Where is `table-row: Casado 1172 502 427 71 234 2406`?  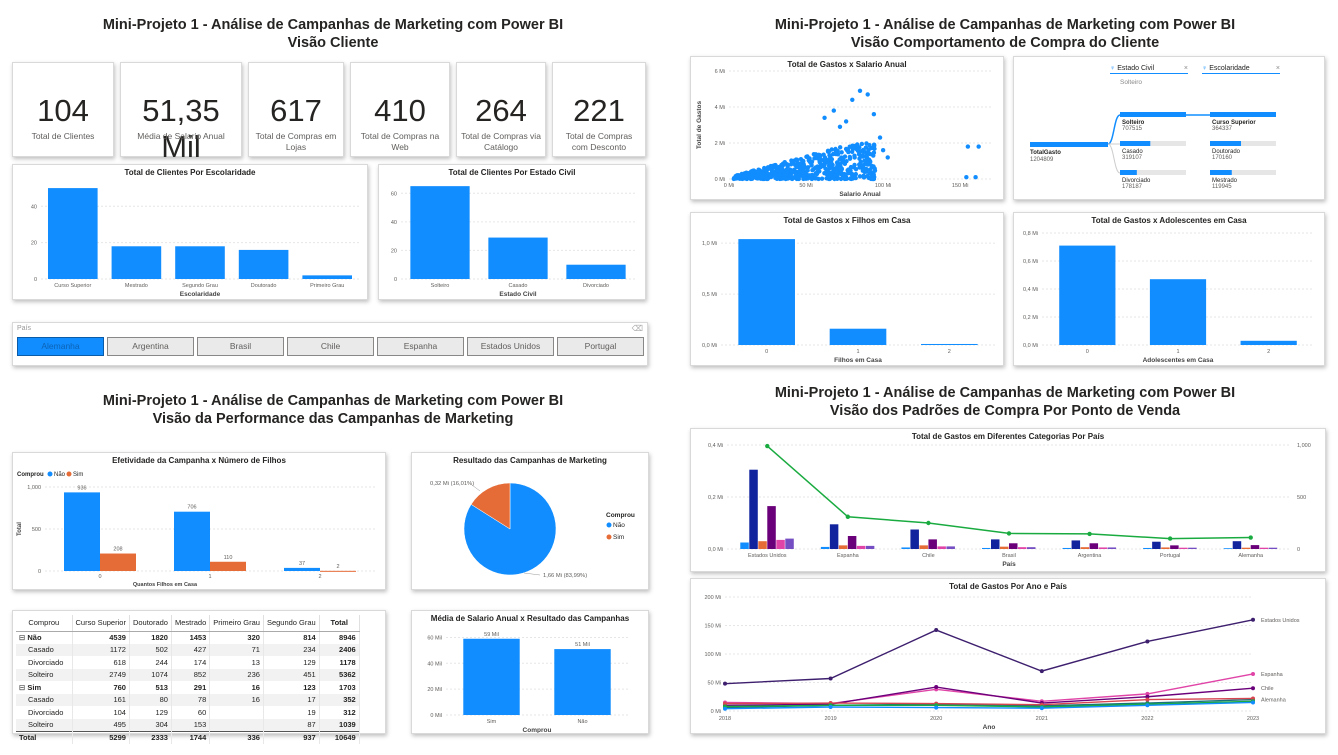
table-row: Casado 1172 502 427 71 234 2406 is located at coordinates (188, 649).